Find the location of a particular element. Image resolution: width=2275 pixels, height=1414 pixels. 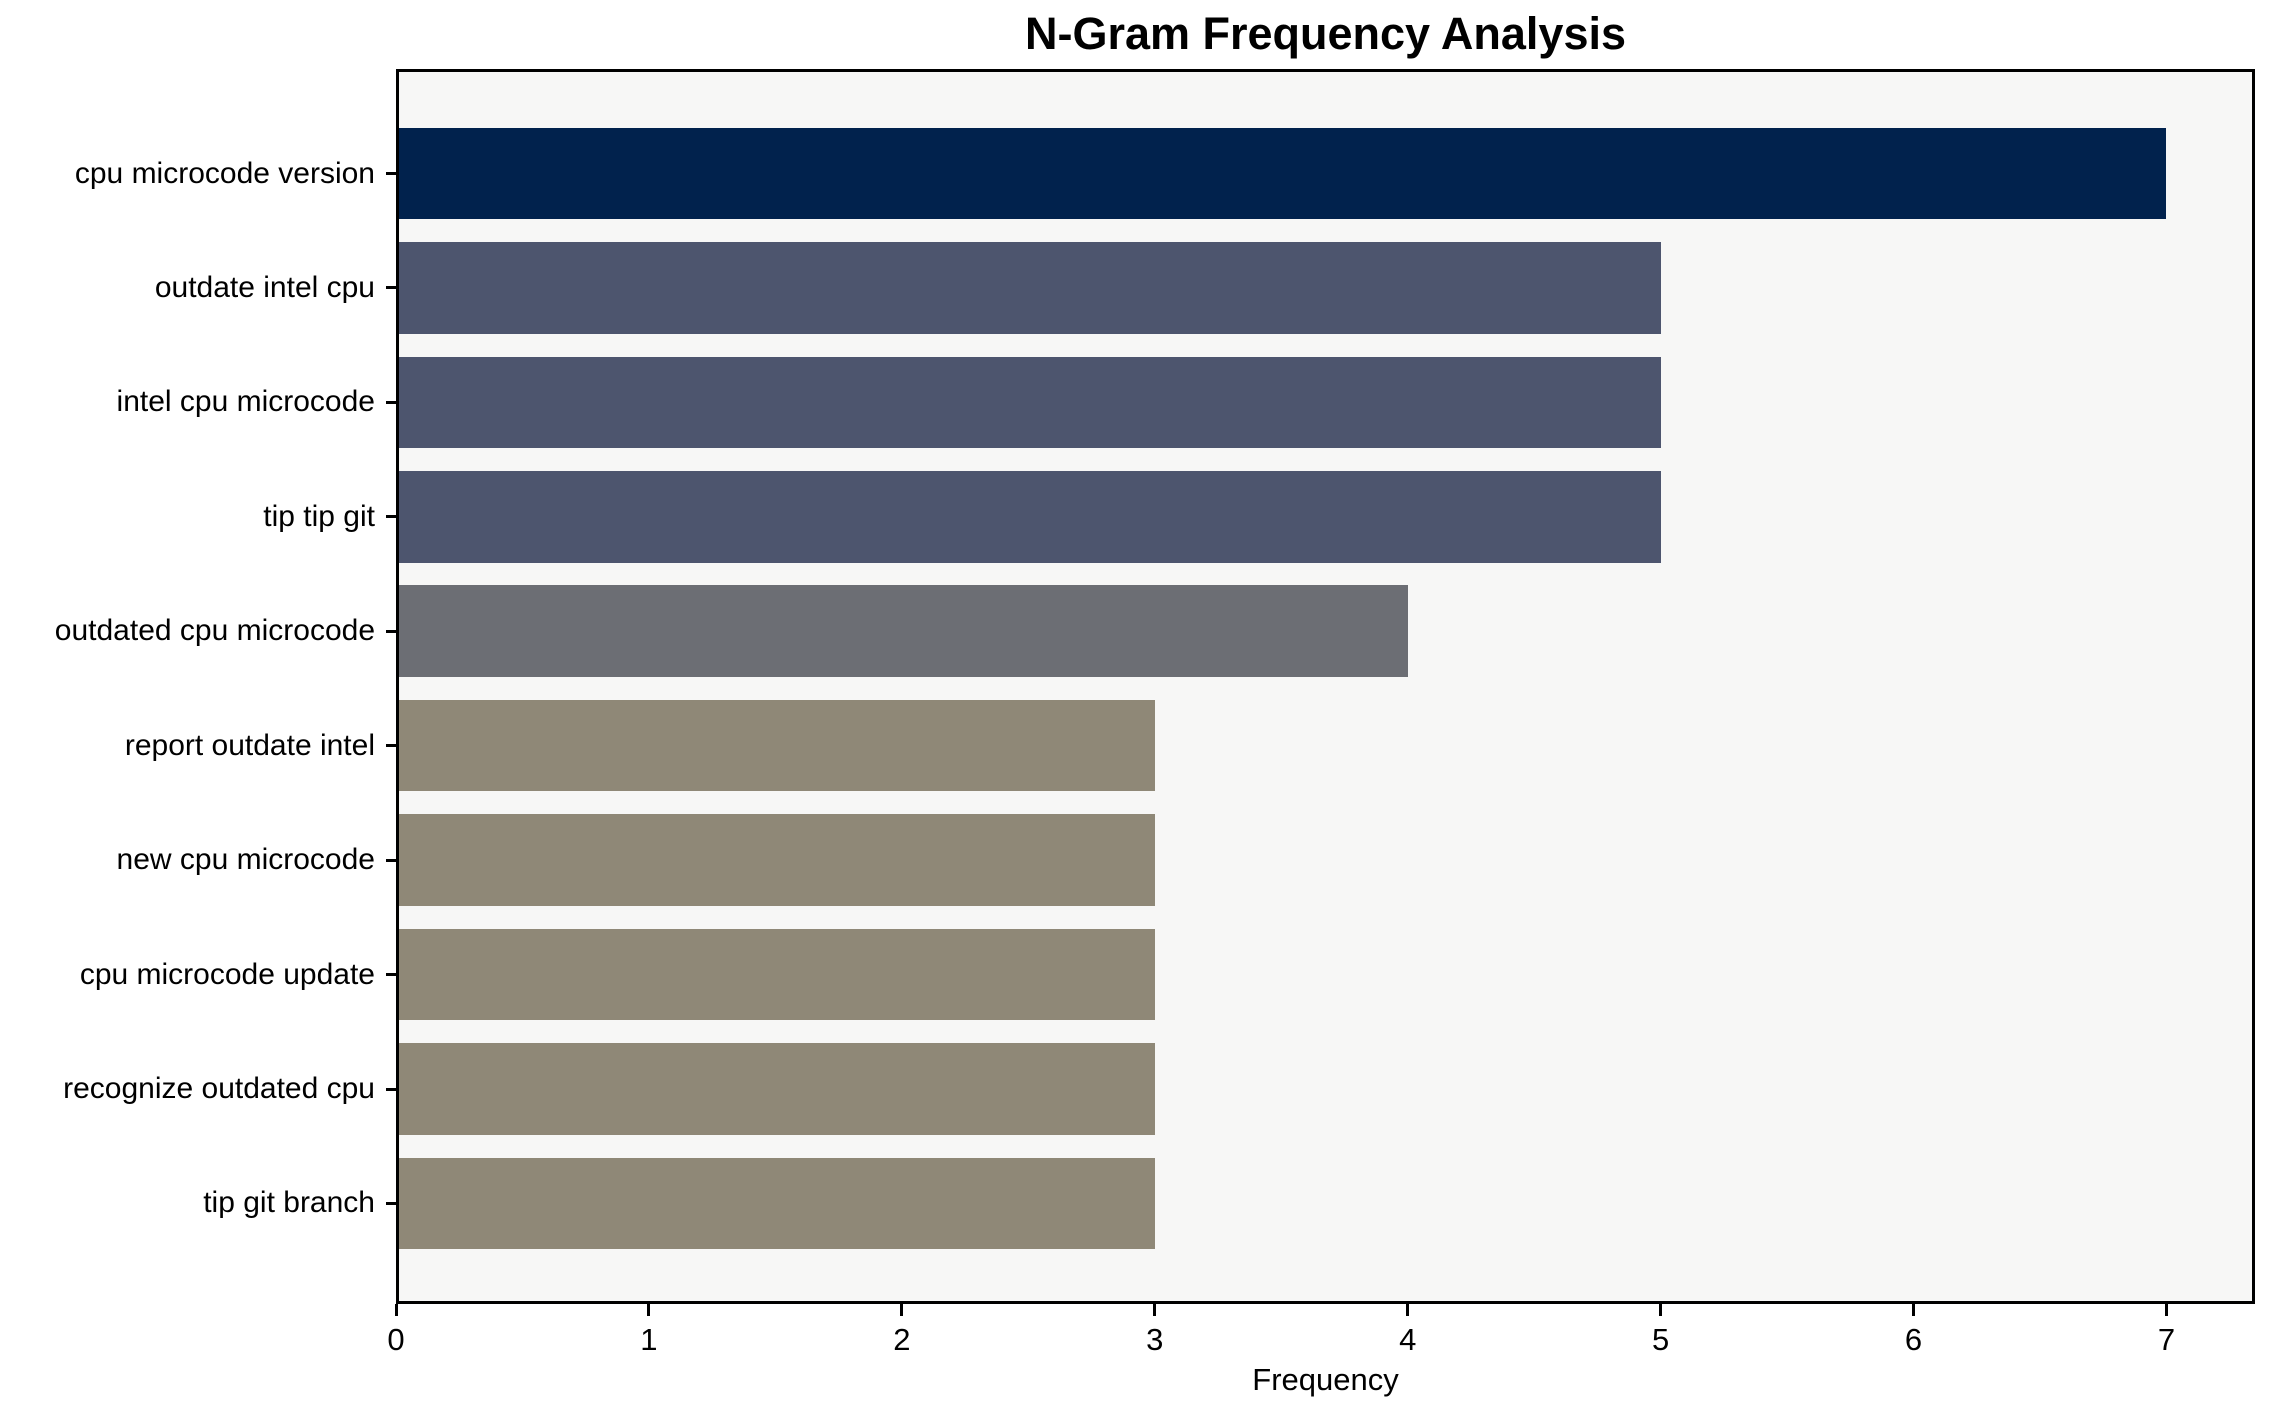

x-tick-label: 2 is located at coordinates (902, 1339).